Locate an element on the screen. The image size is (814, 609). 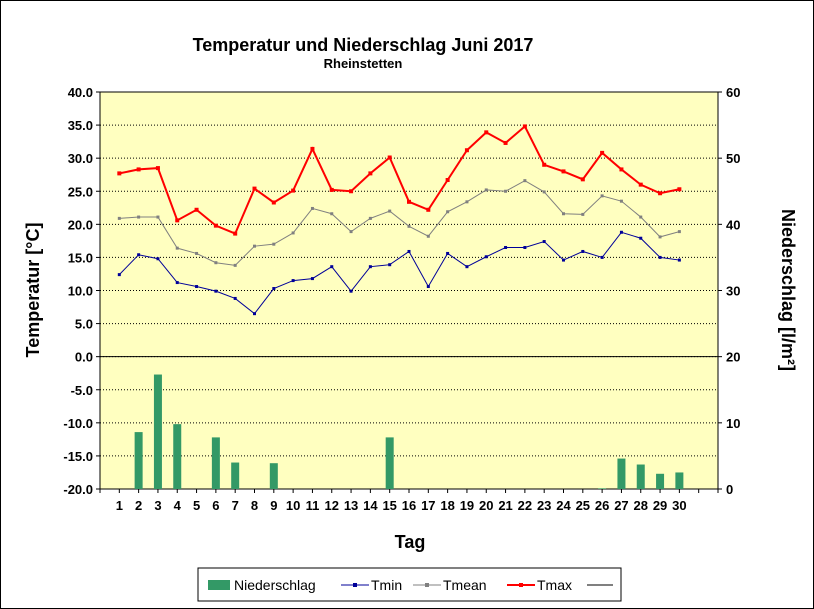
x-tick-label: 20 is located at coordinates (486, 505).